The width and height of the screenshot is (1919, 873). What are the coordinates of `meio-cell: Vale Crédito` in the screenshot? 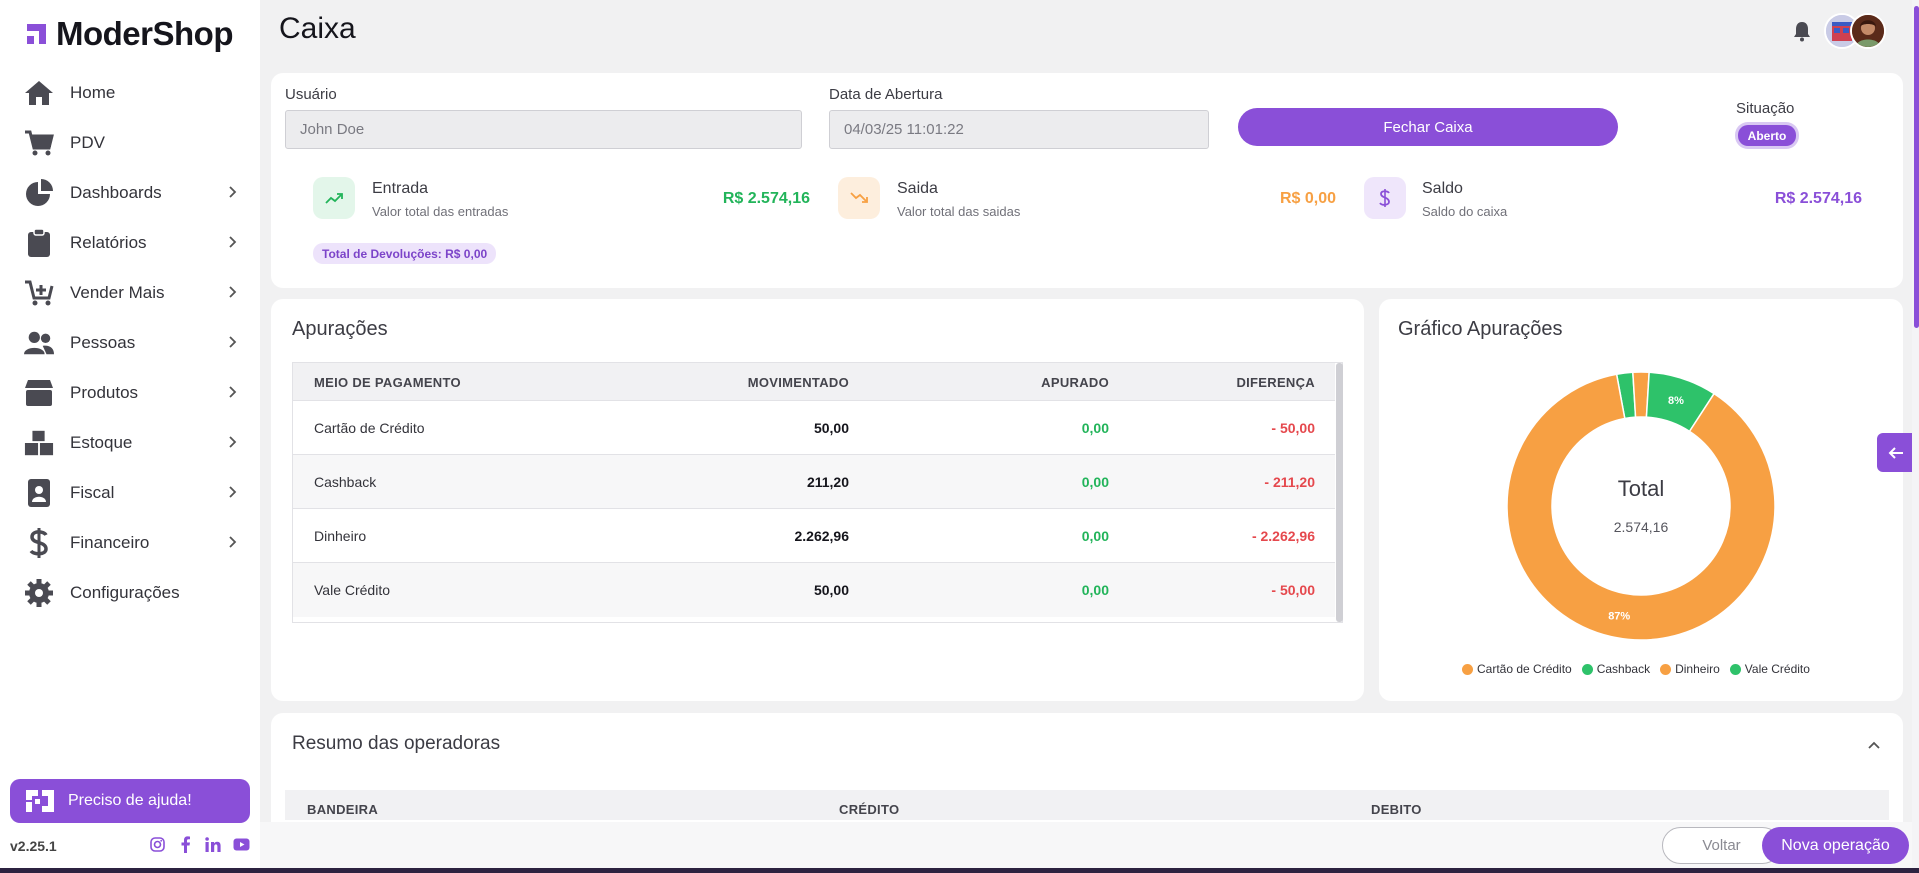 It's located at (352, 590).